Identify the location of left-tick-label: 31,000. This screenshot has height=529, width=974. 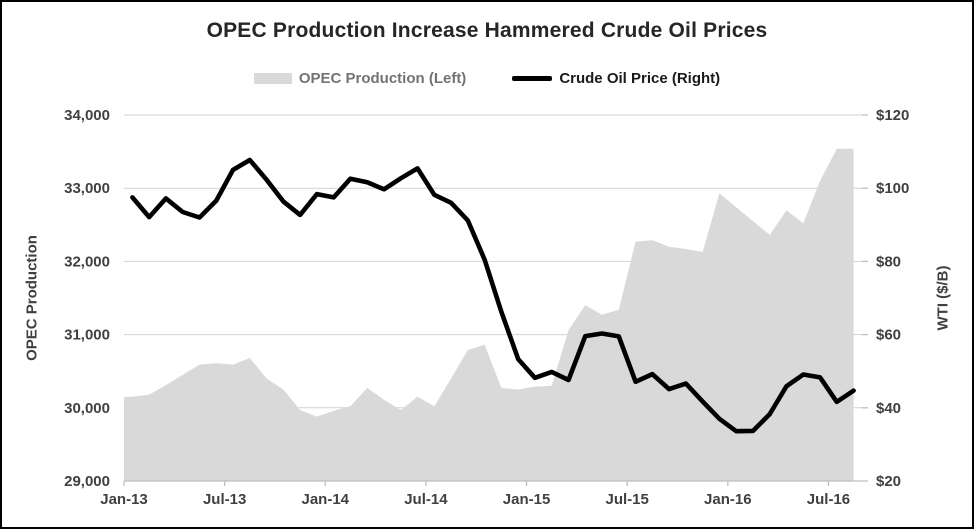
(87, 335).